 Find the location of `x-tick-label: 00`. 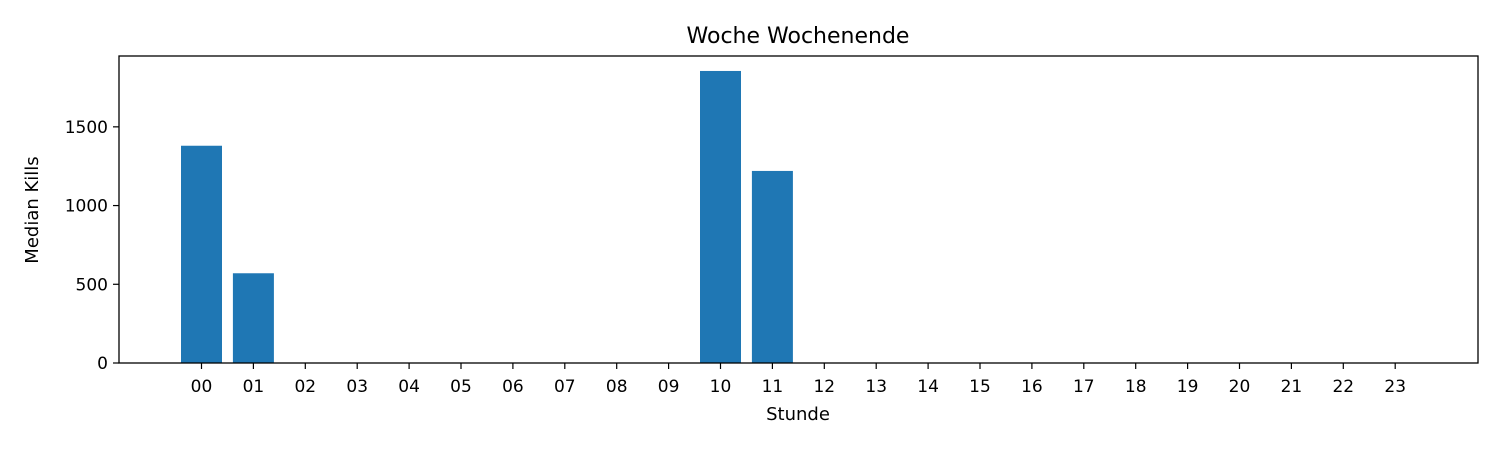

x-tick-label: 00 is located at coordinates (202, 387).